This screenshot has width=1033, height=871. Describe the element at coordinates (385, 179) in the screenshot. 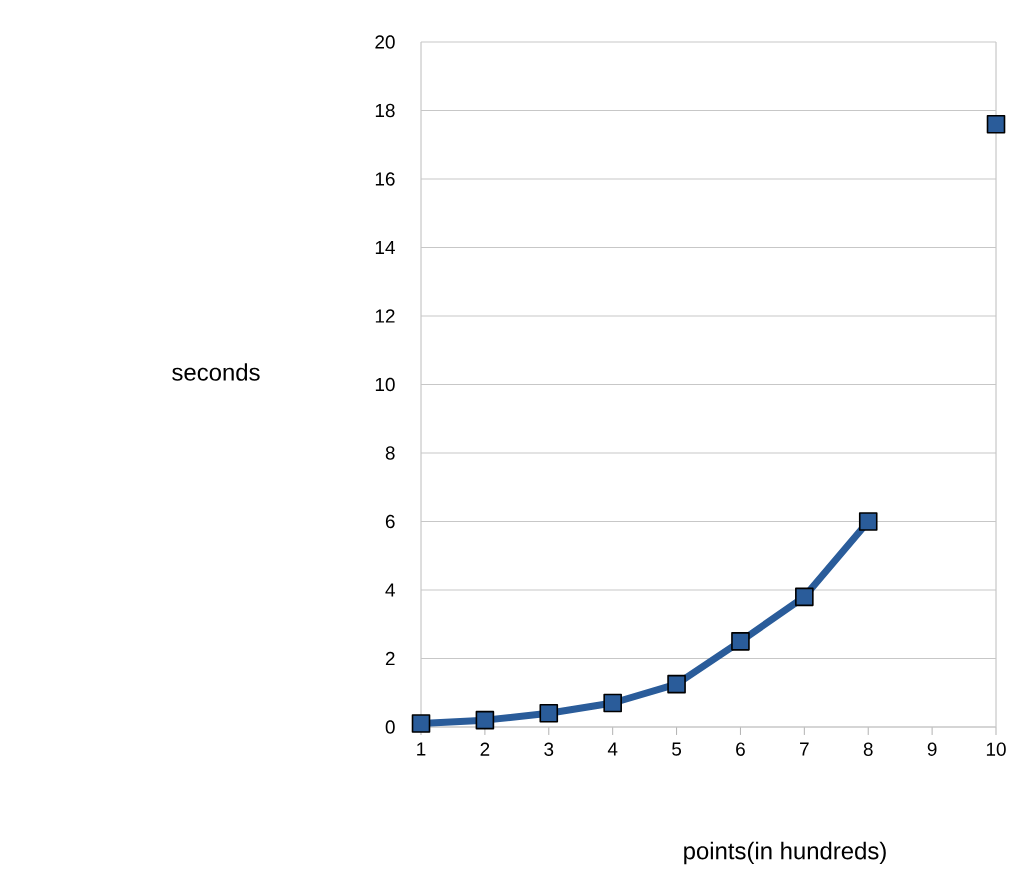

I see `y-tick-label: 16` at that location.